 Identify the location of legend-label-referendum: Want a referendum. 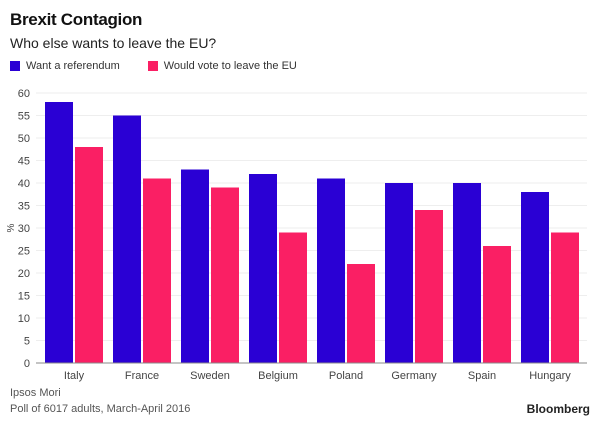
(73, 66).